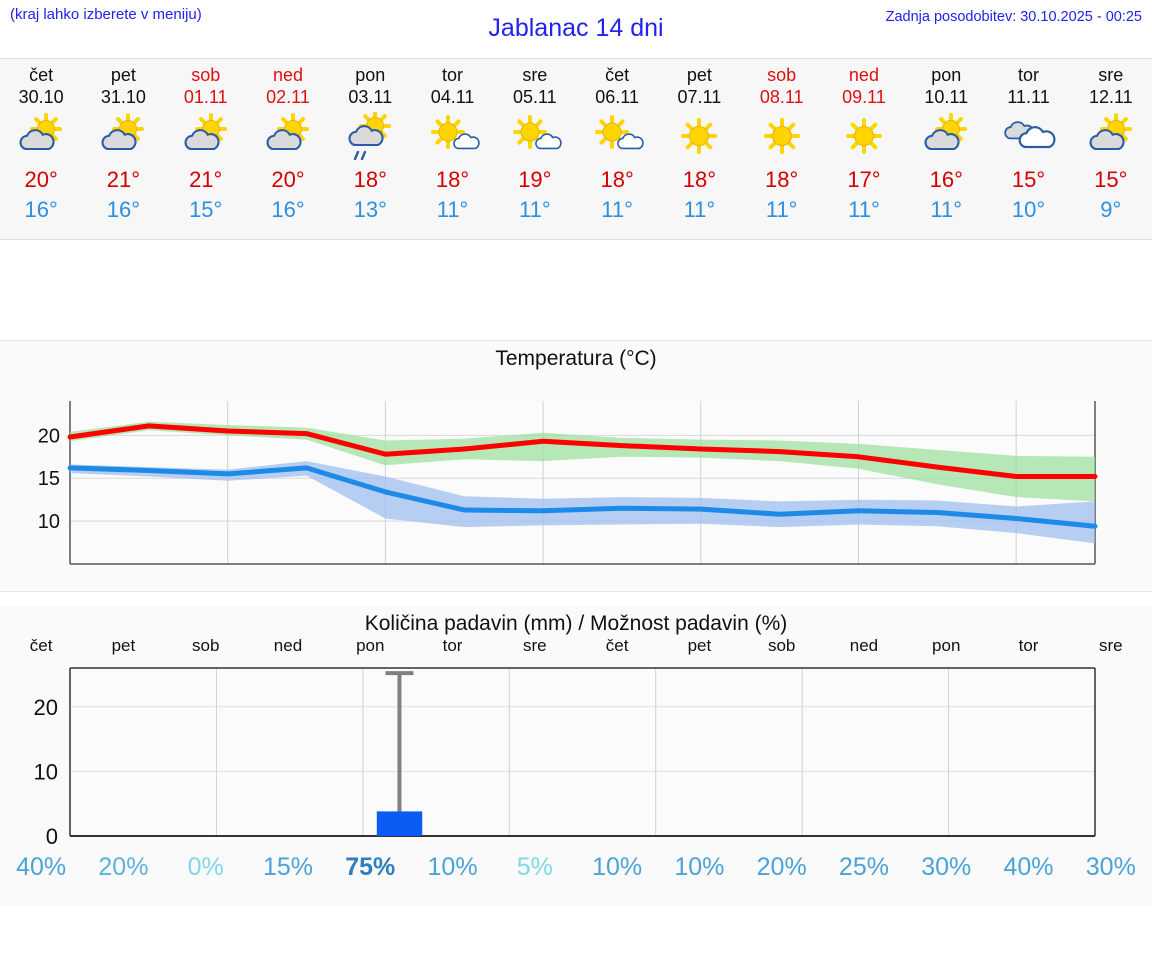 The width and height of the screenshot is (1152, 975). What do you see at coordinates (946, 179) in the screenshot?
I see `temperature-max: 16°` at bounding box center [946, 179].